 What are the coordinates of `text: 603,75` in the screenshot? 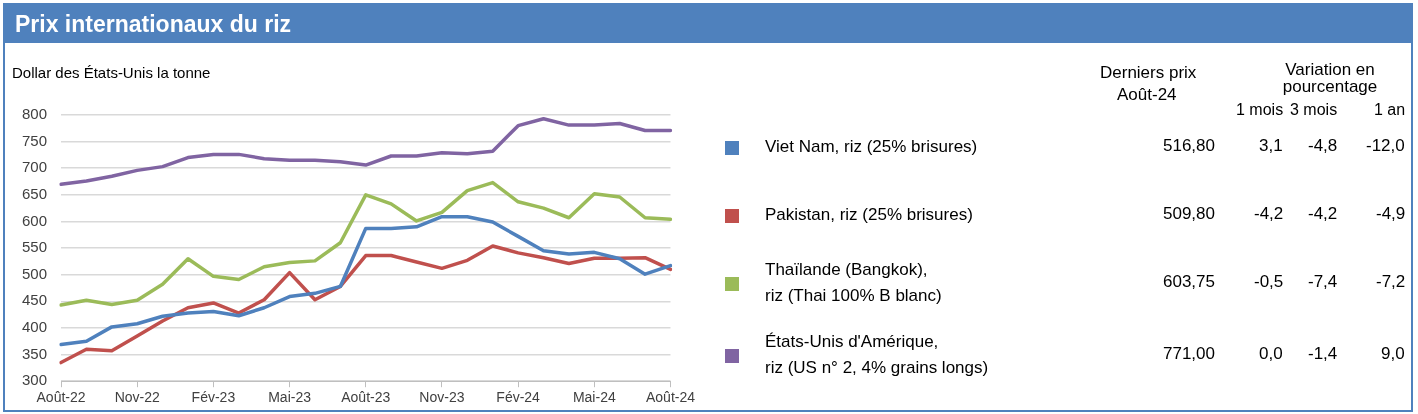 It's located at (1189, 282).